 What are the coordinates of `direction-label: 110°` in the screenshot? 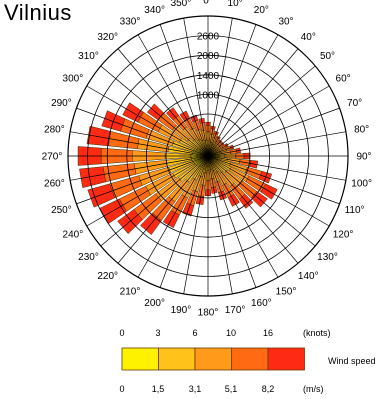 It's located at (355, 210).